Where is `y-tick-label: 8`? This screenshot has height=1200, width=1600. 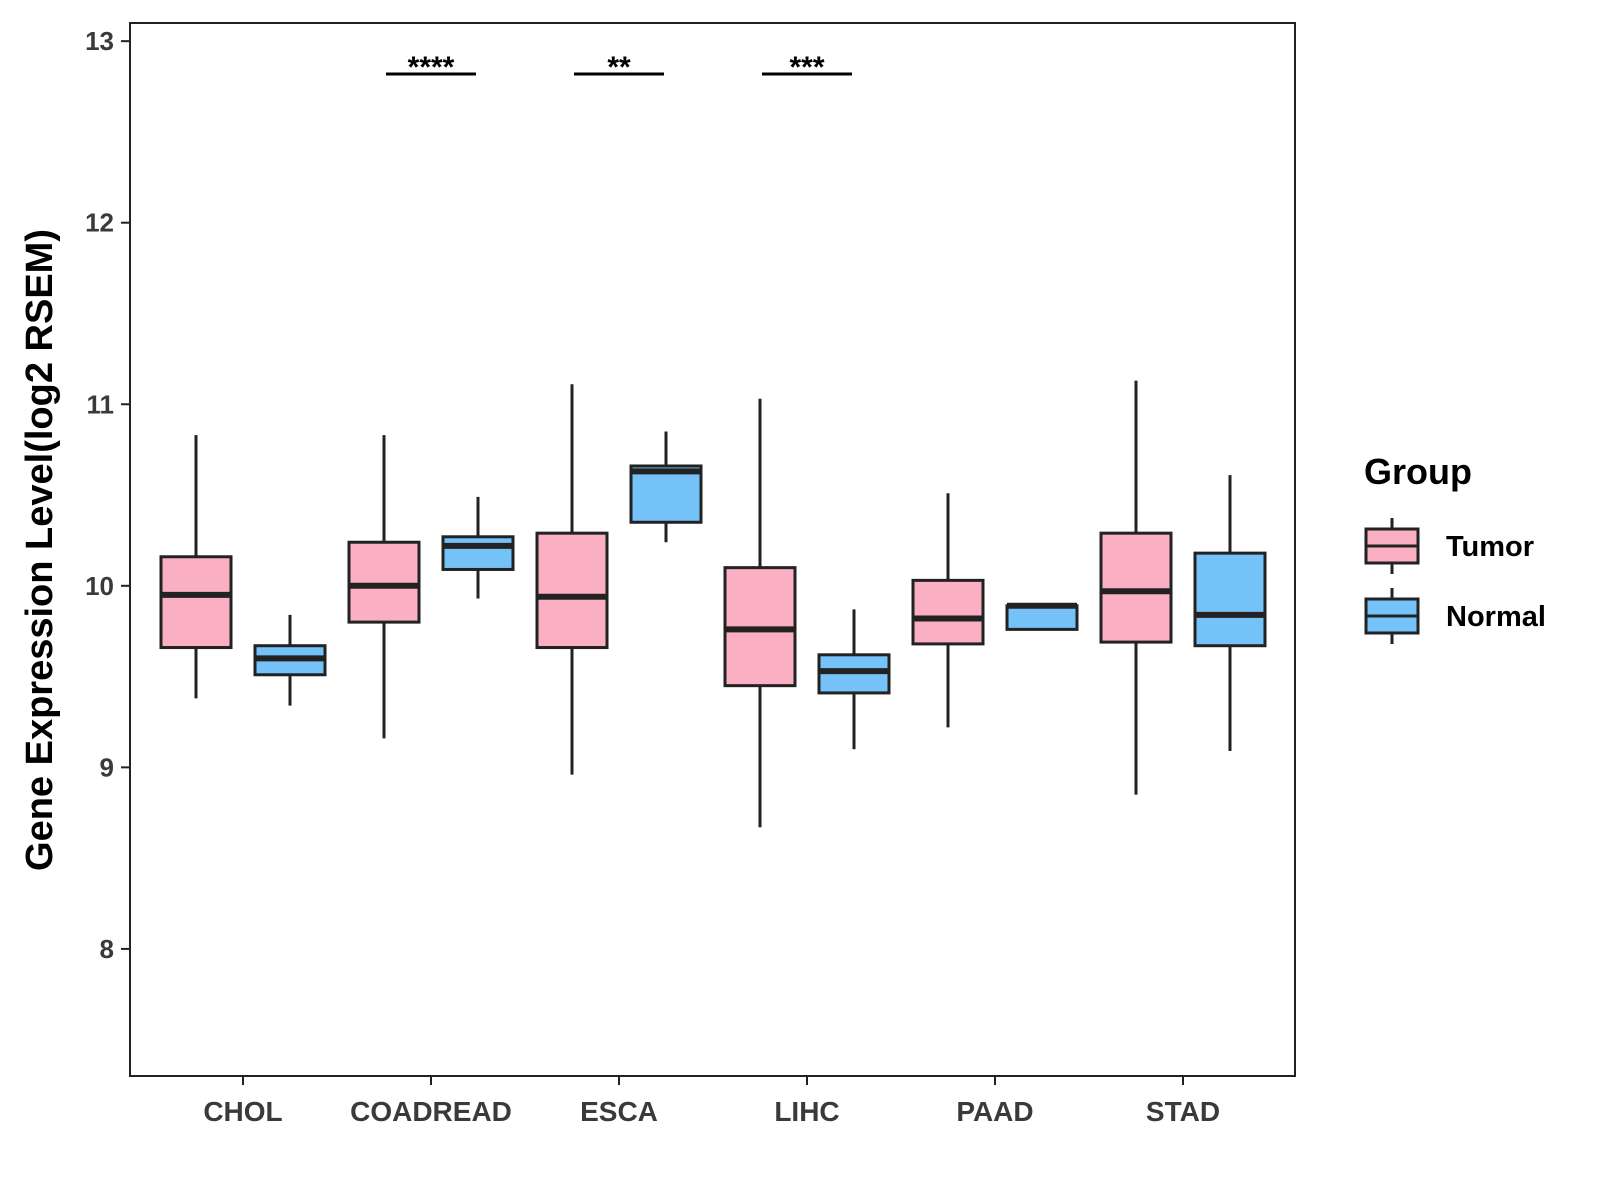
y-tick-label: 8 is located at coordinates (107, 949).